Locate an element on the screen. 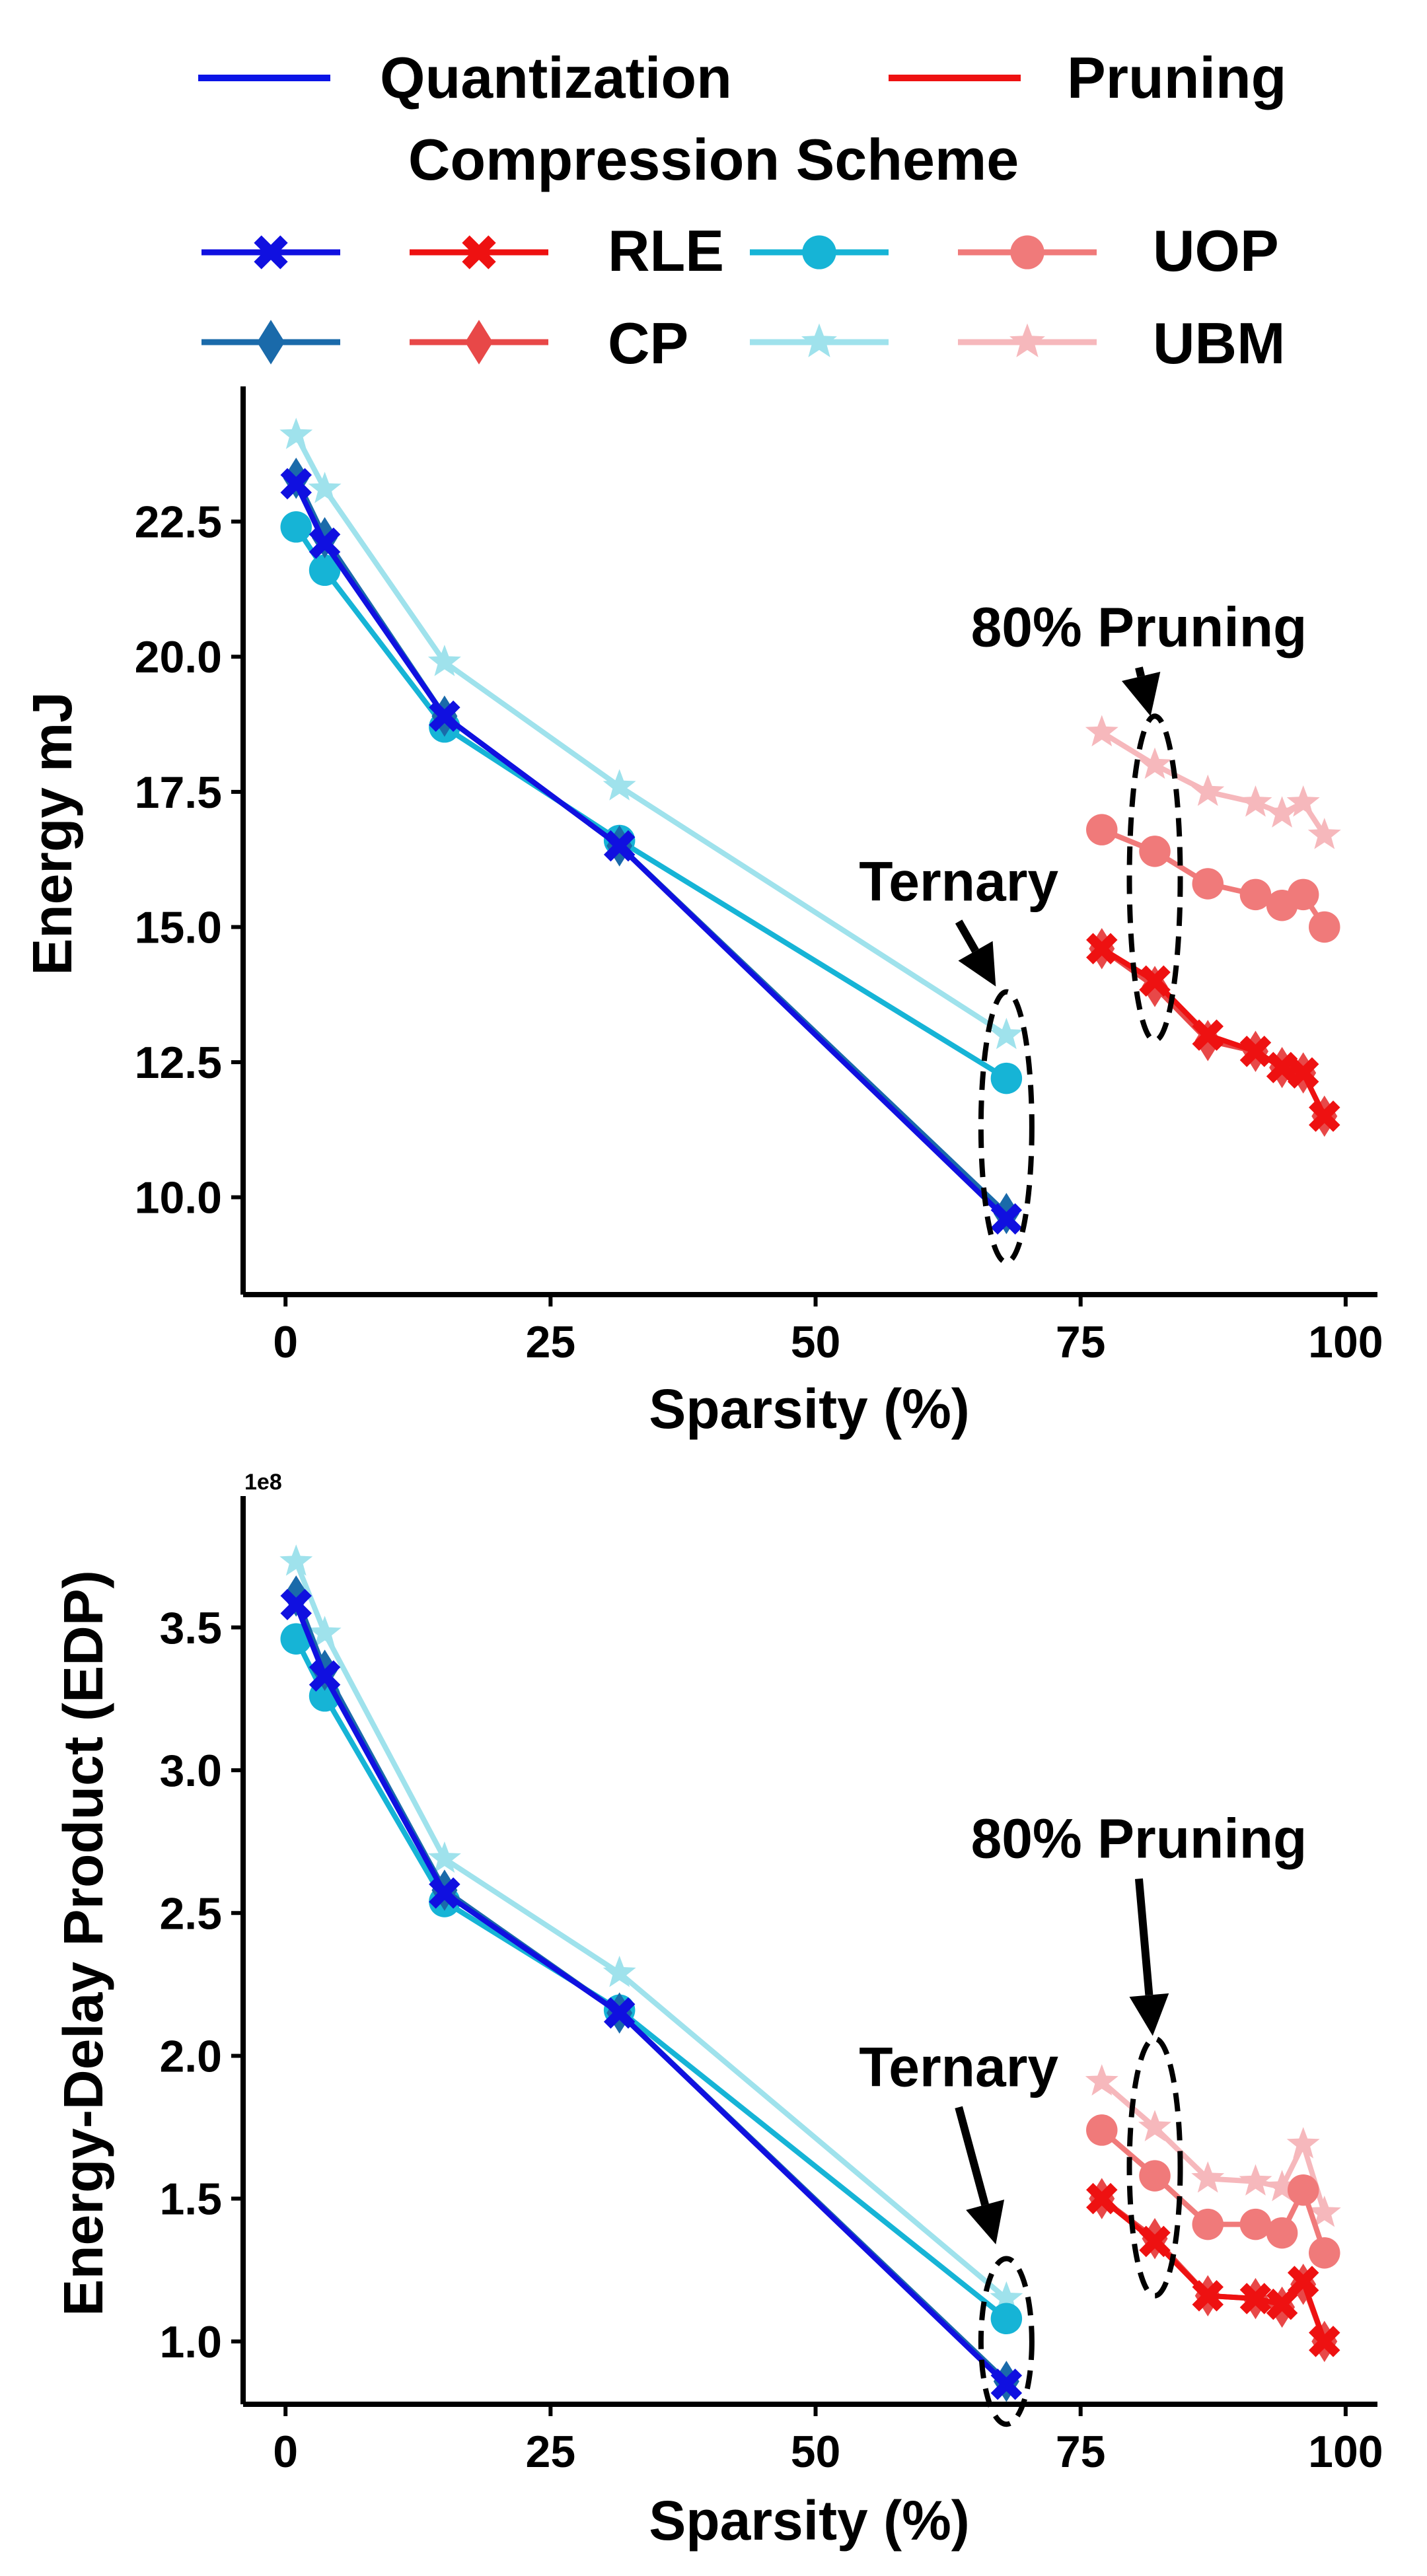 This screenshot has width=1427, height=2576. edp-y-axis-title: Energy-Delay Product (EDP) is located at coordinates (83, 1943).